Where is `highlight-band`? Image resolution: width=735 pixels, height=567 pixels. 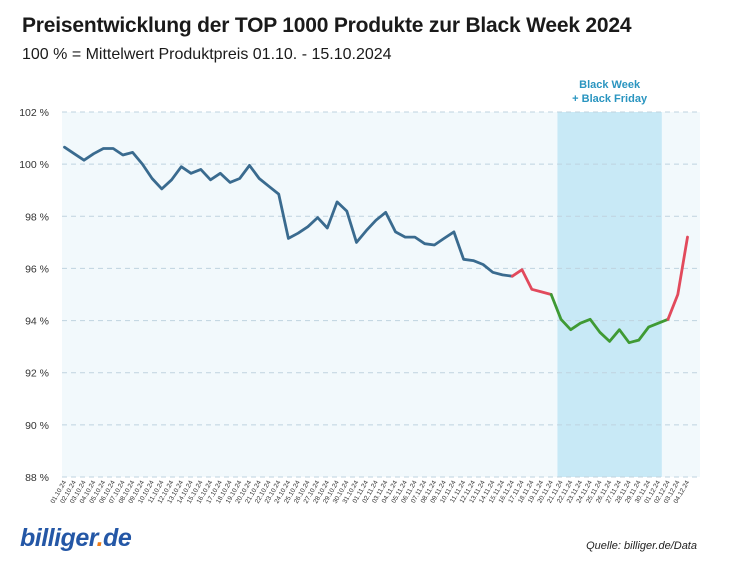
highlight-band is located at coordinates (609, 294).